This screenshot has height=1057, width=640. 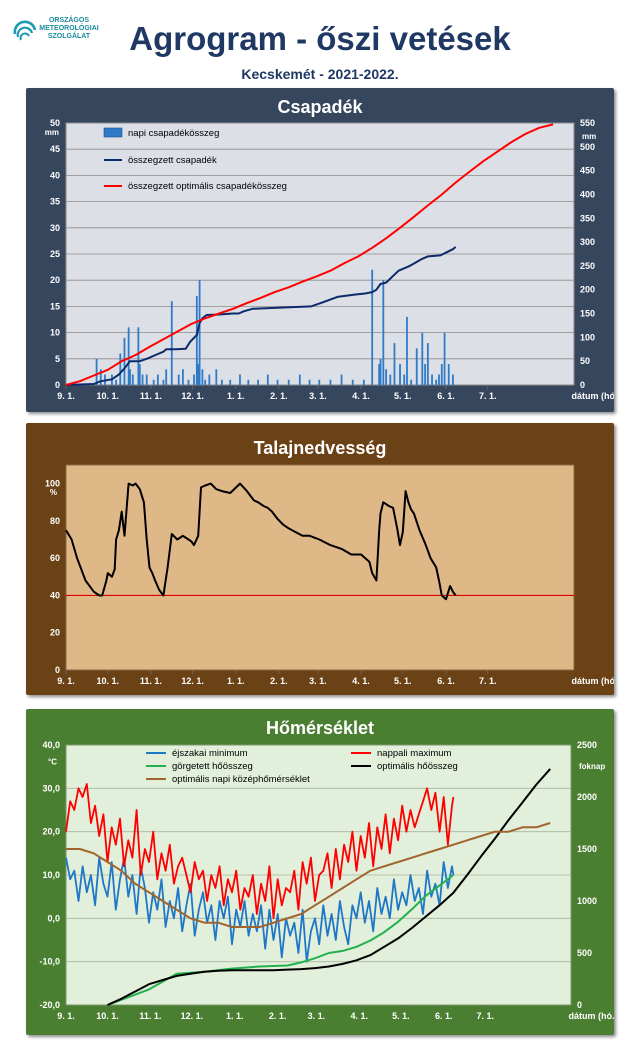 What do you see at coordinates (320, 107) in the screenshot?
I see `precipitation-title: Csapadék` at bounding box center [320, 107].